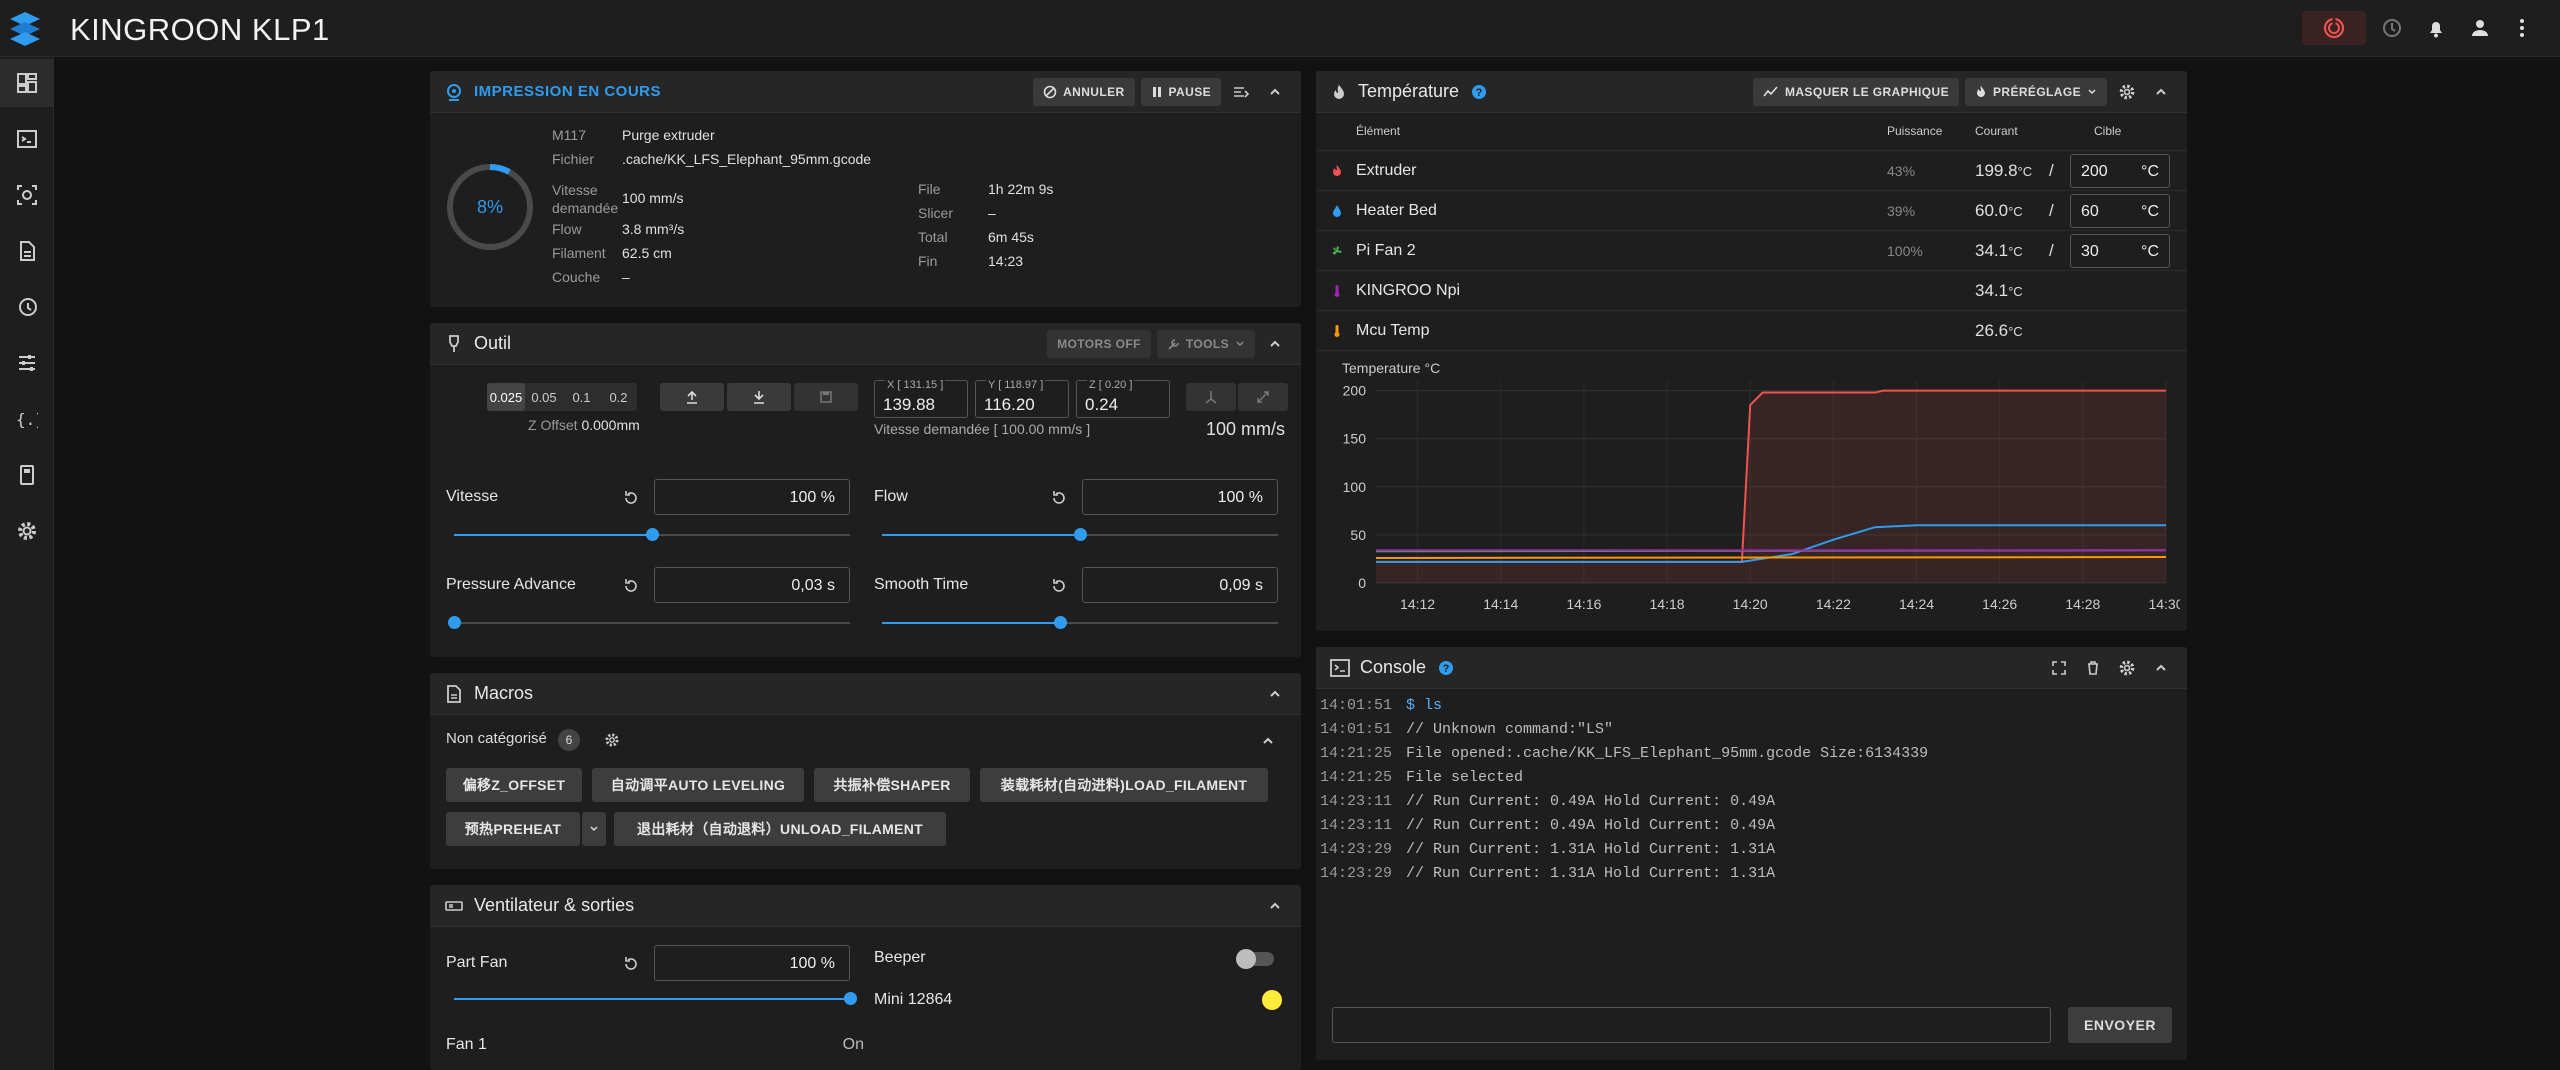 Image resolution: width=2560 pixels, height=1070 pixels. What do you see at coordinates (1356, 729) in the screenshot?
I see `console-timestamp: 14:01:51` at bounding box center [1356, 729].